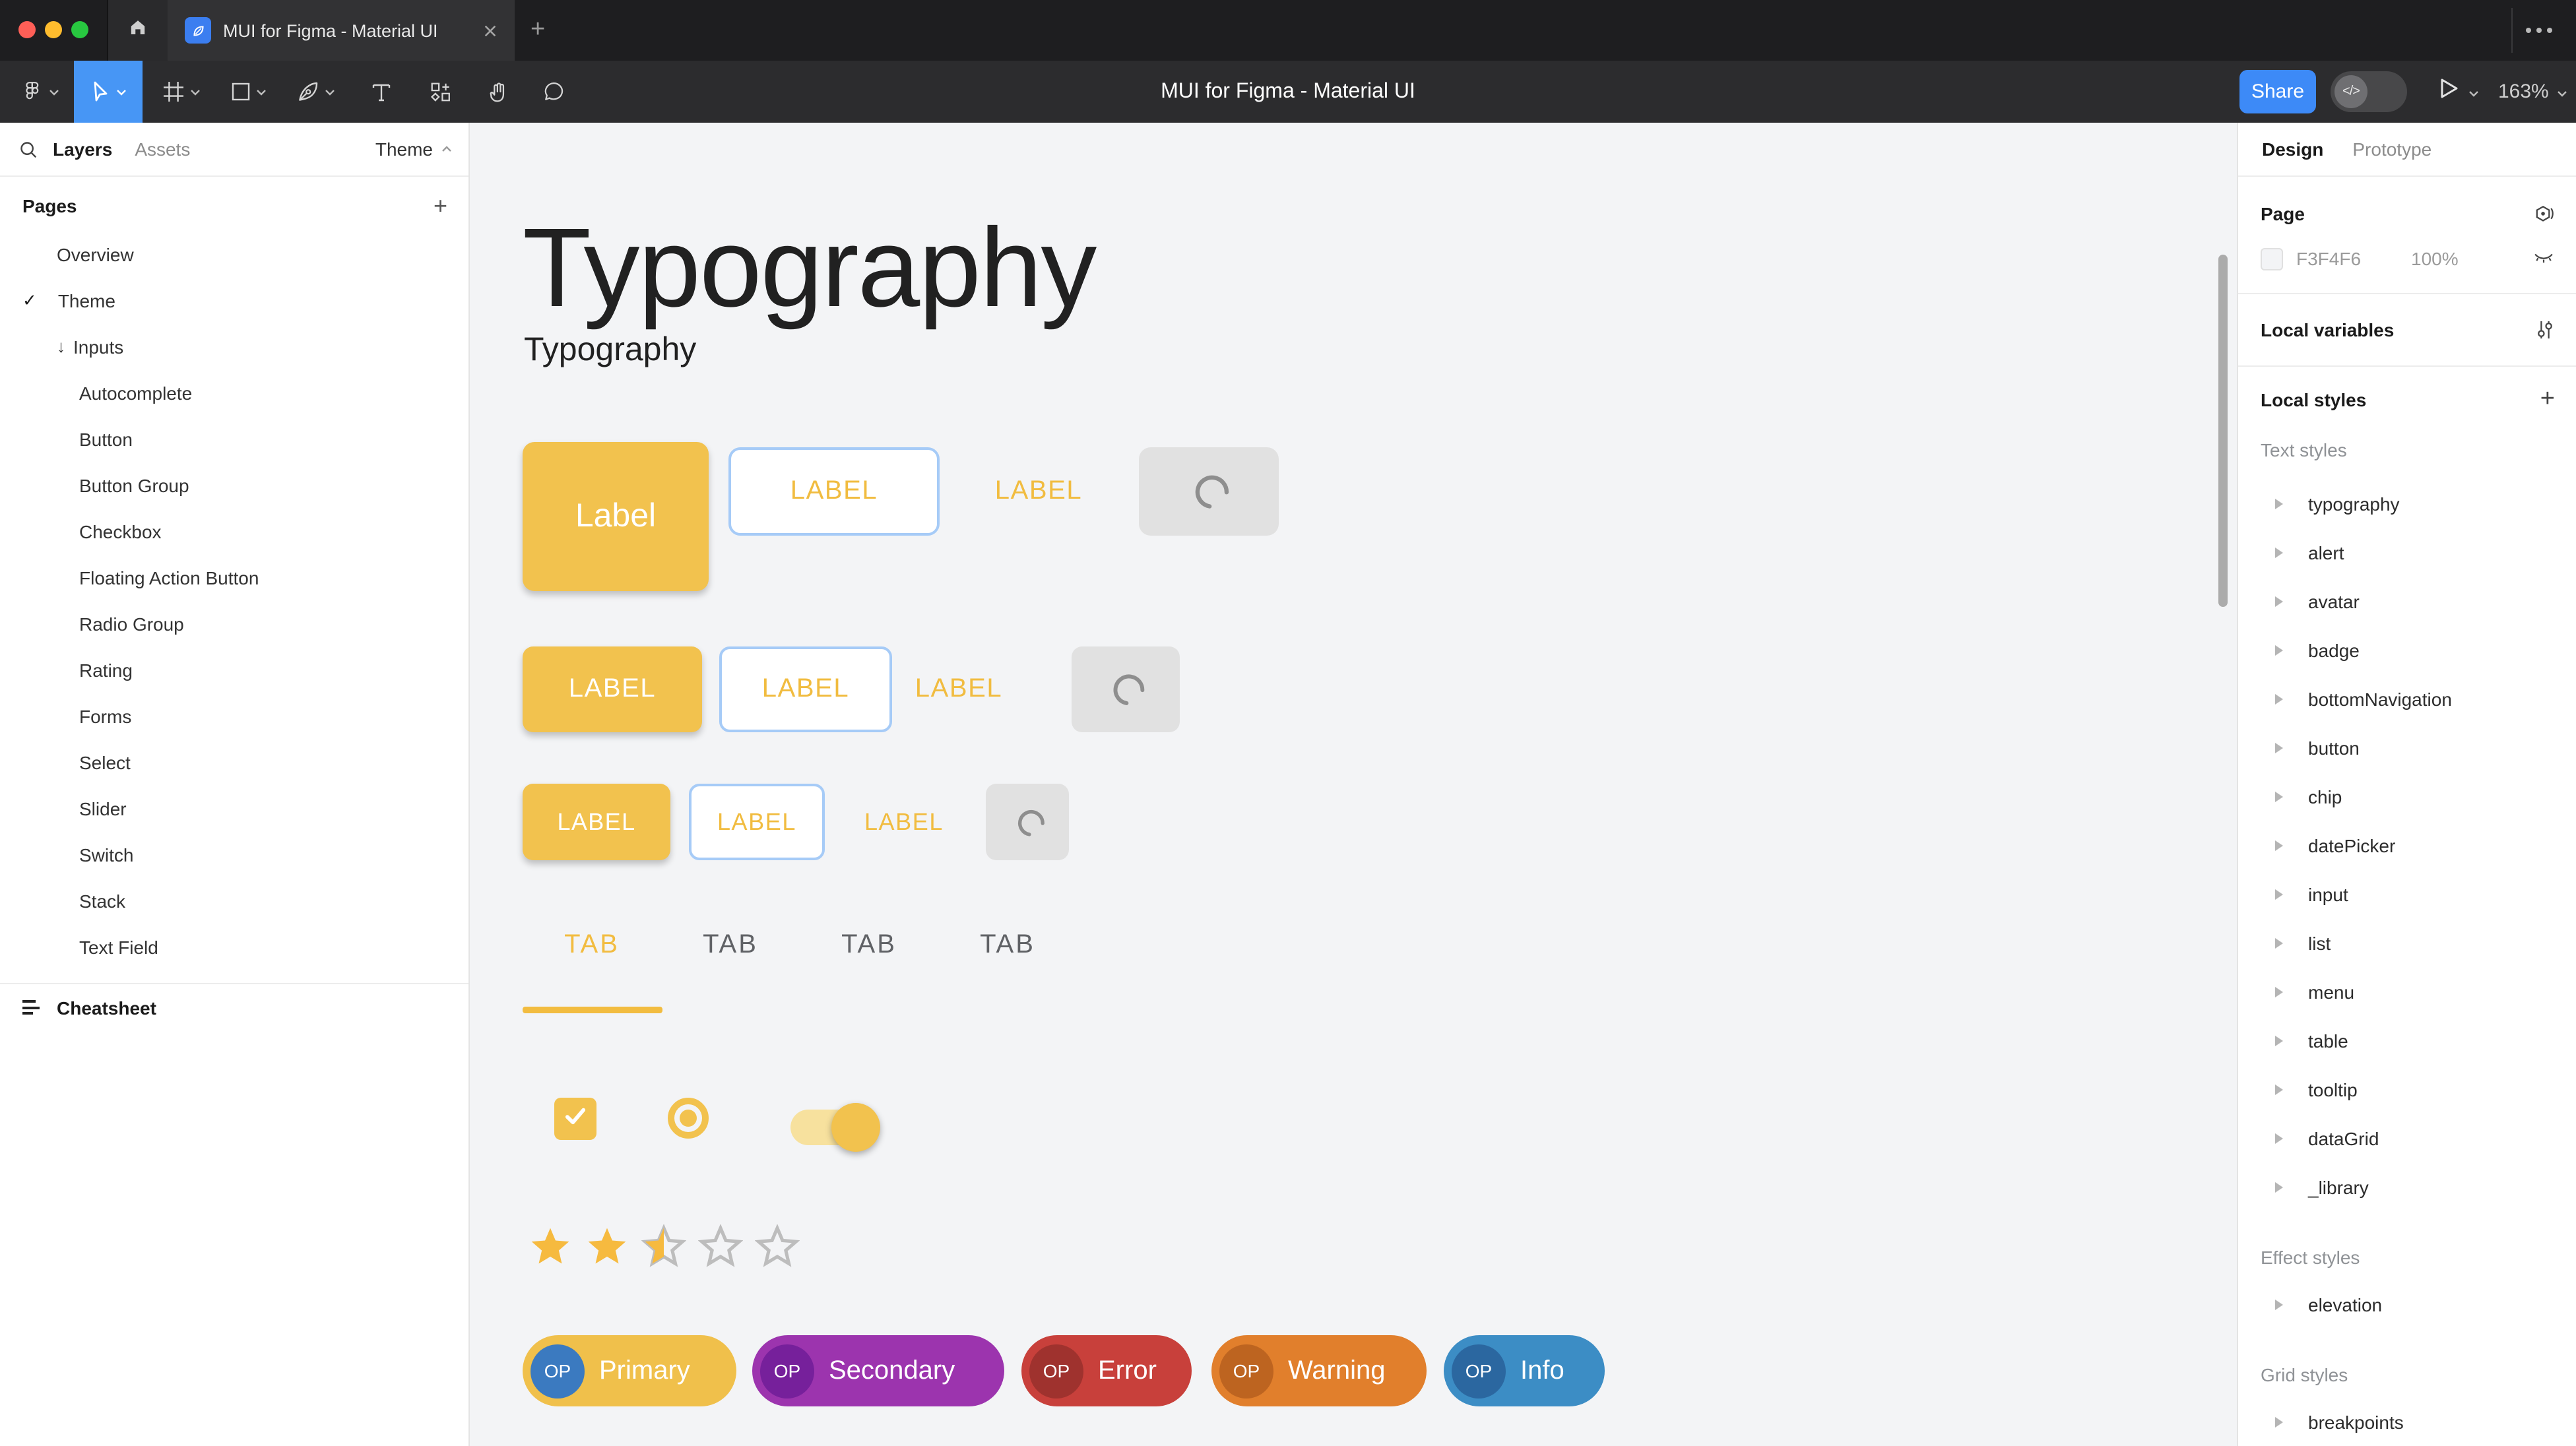  What do you see at coordinates (2449, 92) in the screenshot?
I see `present-button` at bounding box center [2449, 92].